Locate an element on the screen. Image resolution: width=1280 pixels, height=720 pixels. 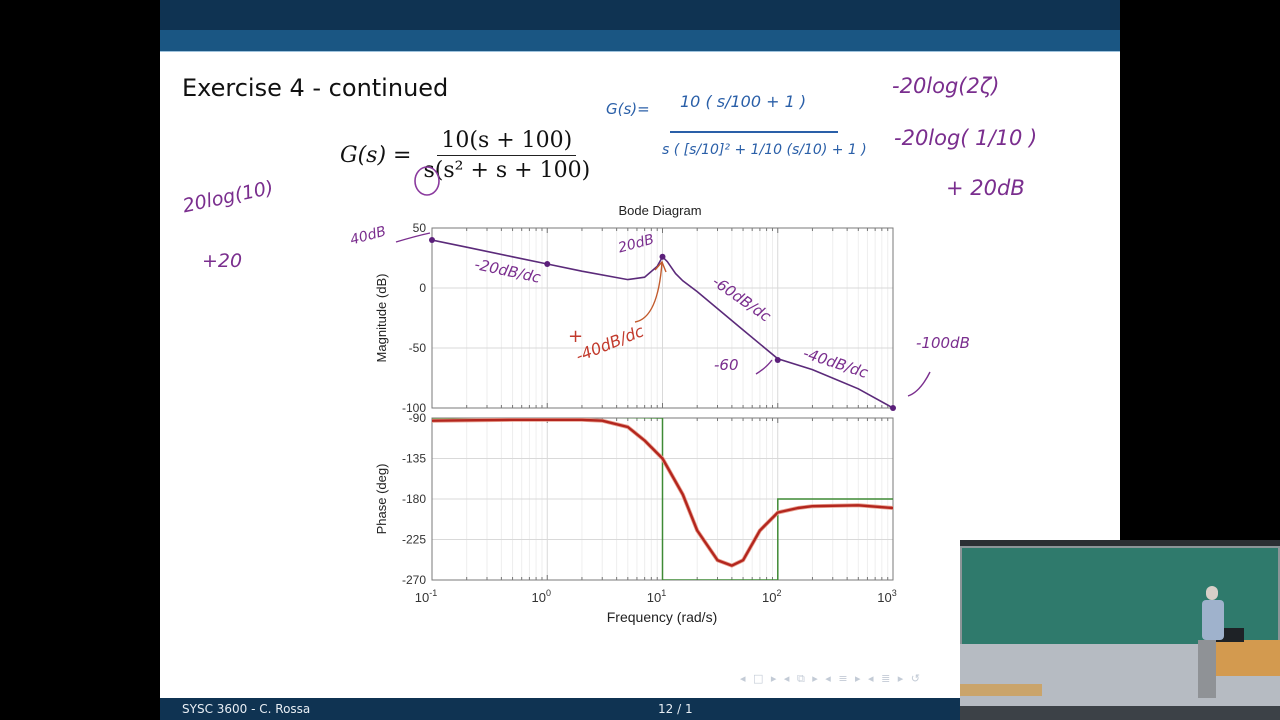
note-blue-numerator: 10 ( s/100 + 1 ) is located at coordinates (743, 101).